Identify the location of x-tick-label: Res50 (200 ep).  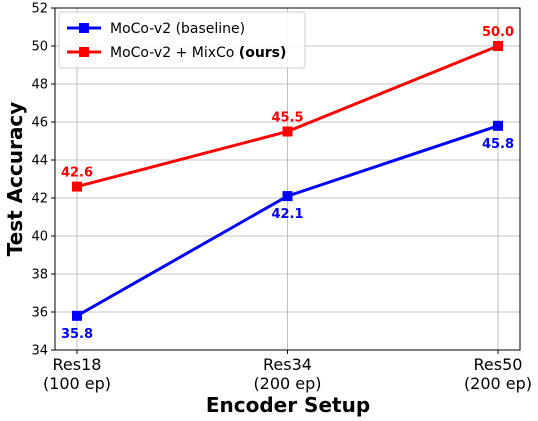
(498, 374).